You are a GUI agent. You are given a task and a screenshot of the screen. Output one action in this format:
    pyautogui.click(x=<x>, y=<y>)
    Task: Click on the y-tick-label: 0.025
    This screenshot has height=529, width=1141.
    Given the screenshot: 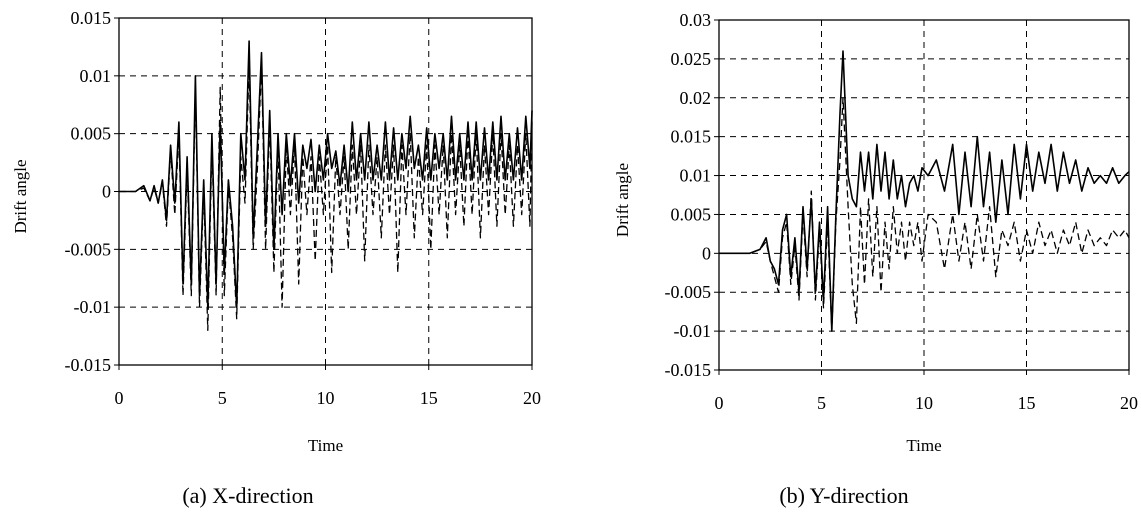 What is the action you would take?
    pyautogui.click(x=691, y=59)
    